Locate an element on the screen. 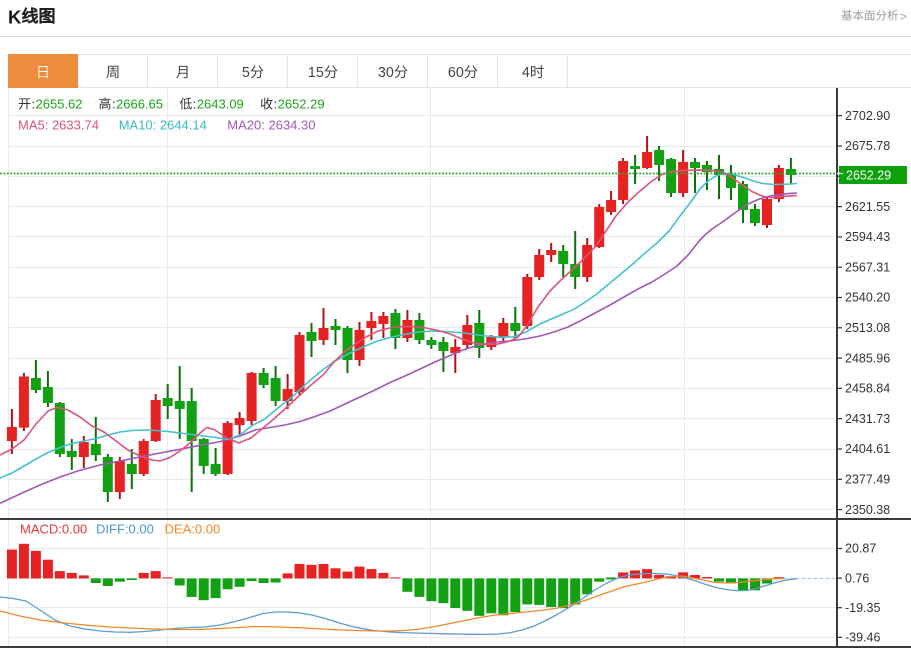 This screenshot has width=911, height=650. svg-text: 2621.55 is located at coordinates (867, 207).